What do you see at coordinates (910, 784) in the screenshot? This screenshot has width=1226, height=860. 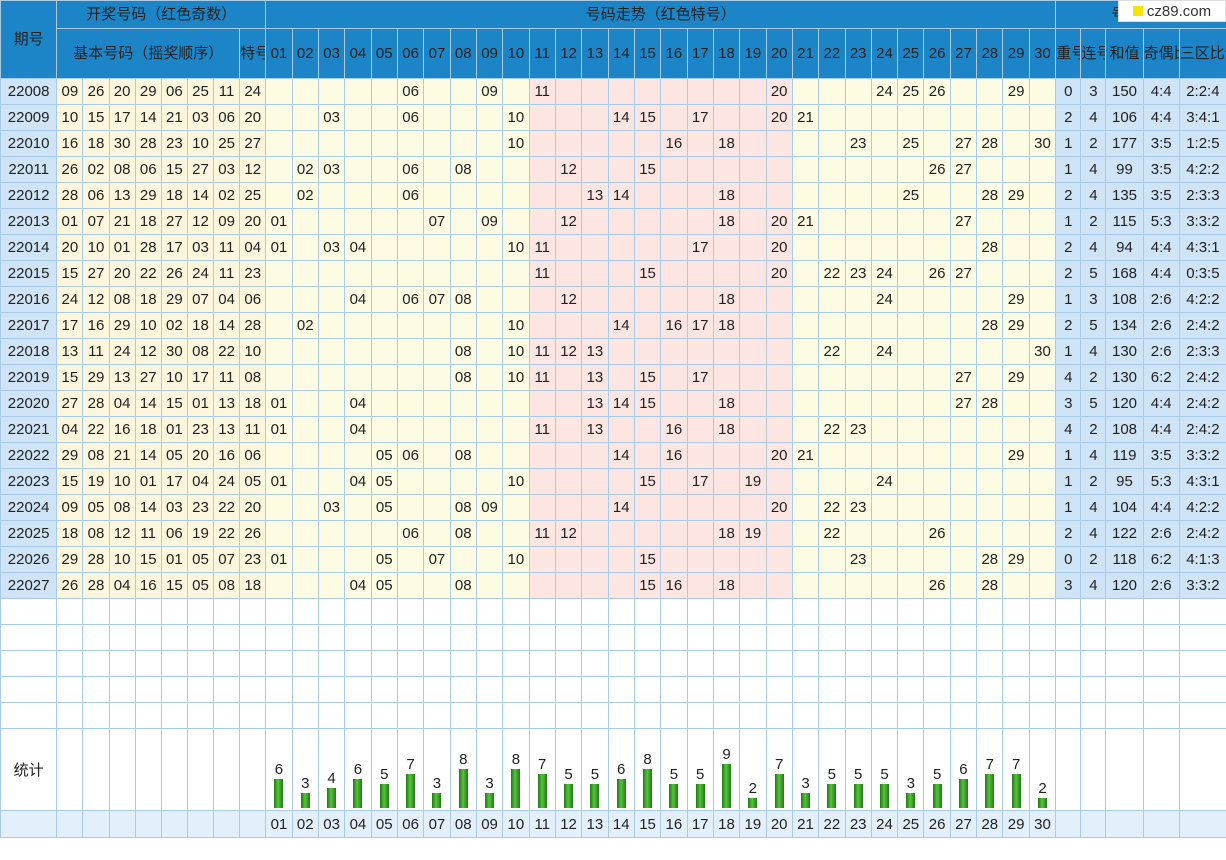 I see `stat-value: 3` at bounding box center [910, 784].